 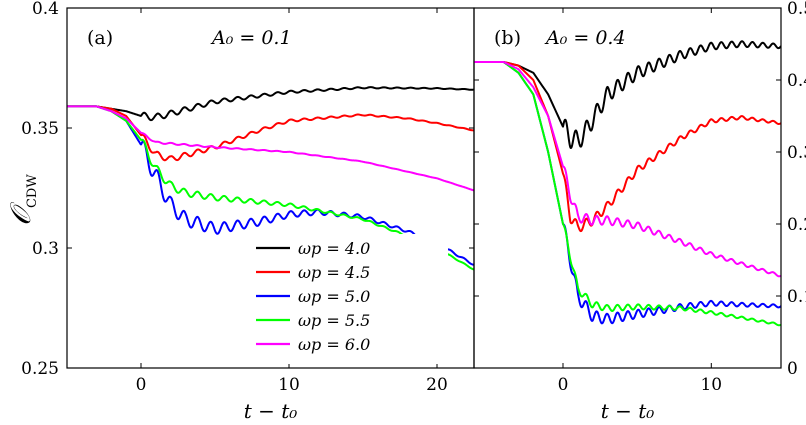 What do you see at coordinates (796, 9) in the screenshot?
I see `y-tick-label-b-5: 0.5` at bounding box center [796, 9].